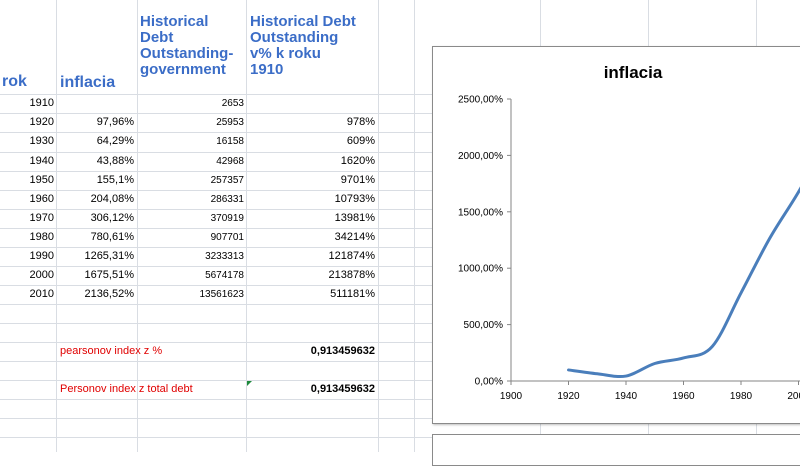 Image resolution: width=800 pixels, height=466 pixels. What do you see at coordinates (27, 141) in the screenshot?
I see `cell-year: 1930` at bounding box center [27, 141].